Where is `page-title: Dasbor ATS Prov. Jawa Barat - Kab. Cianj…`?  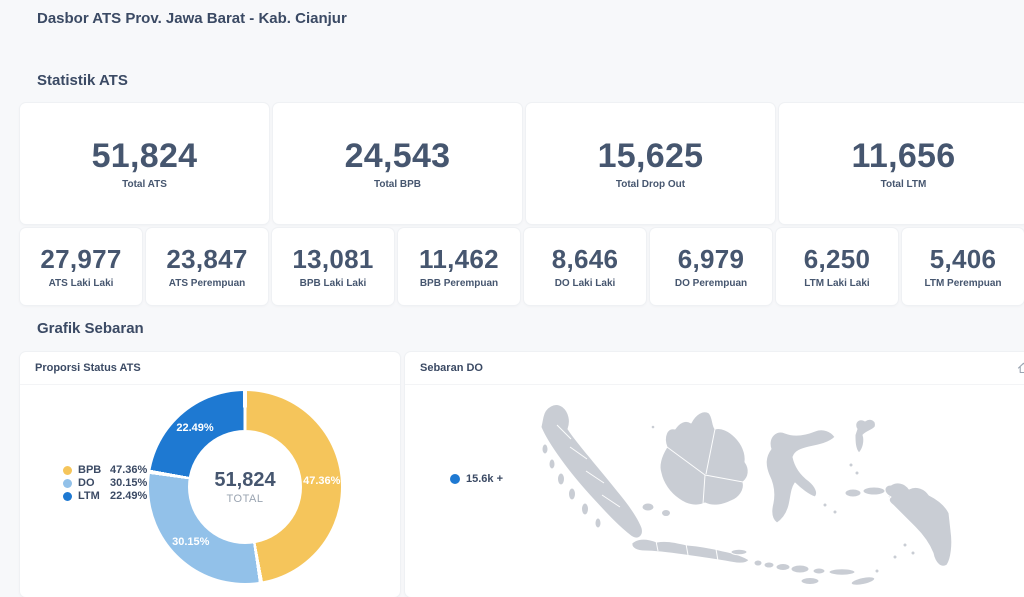
page-title: Dasbor ATS Prov. Jawa Barat - Kab. Cianj… is located at coordinates (192, 18).